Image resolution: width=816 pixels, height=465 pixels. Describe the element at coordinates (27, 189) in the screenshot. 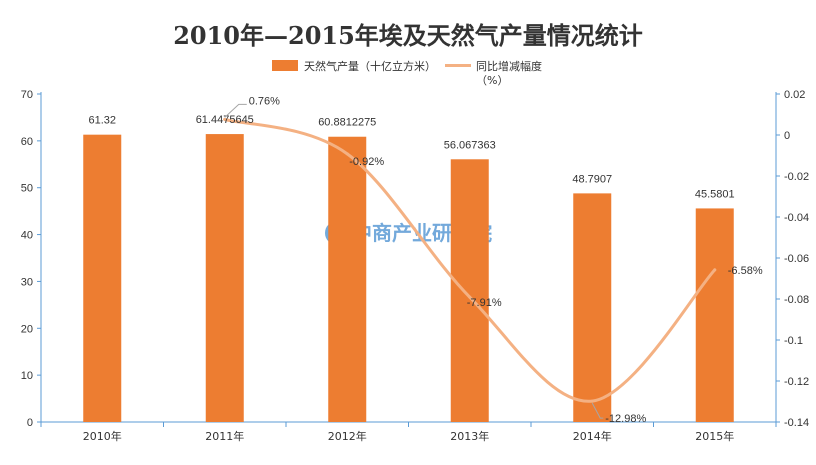

I see `y-left-tick-label: 50` at that location.